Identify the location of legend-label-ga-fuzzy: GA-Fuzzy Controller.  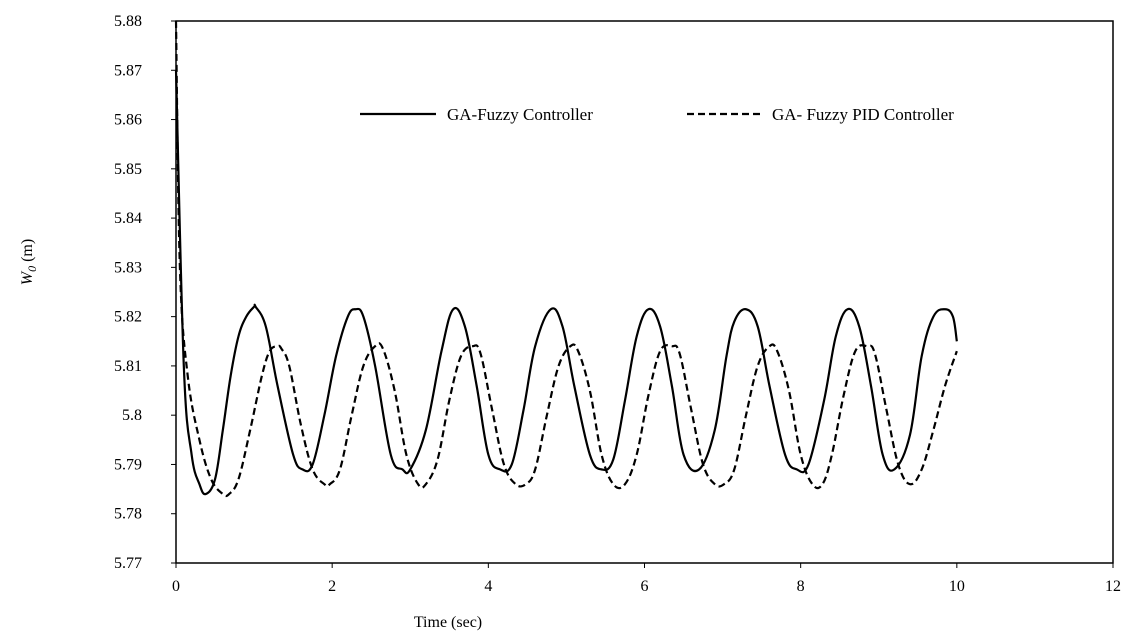
(520, 114).